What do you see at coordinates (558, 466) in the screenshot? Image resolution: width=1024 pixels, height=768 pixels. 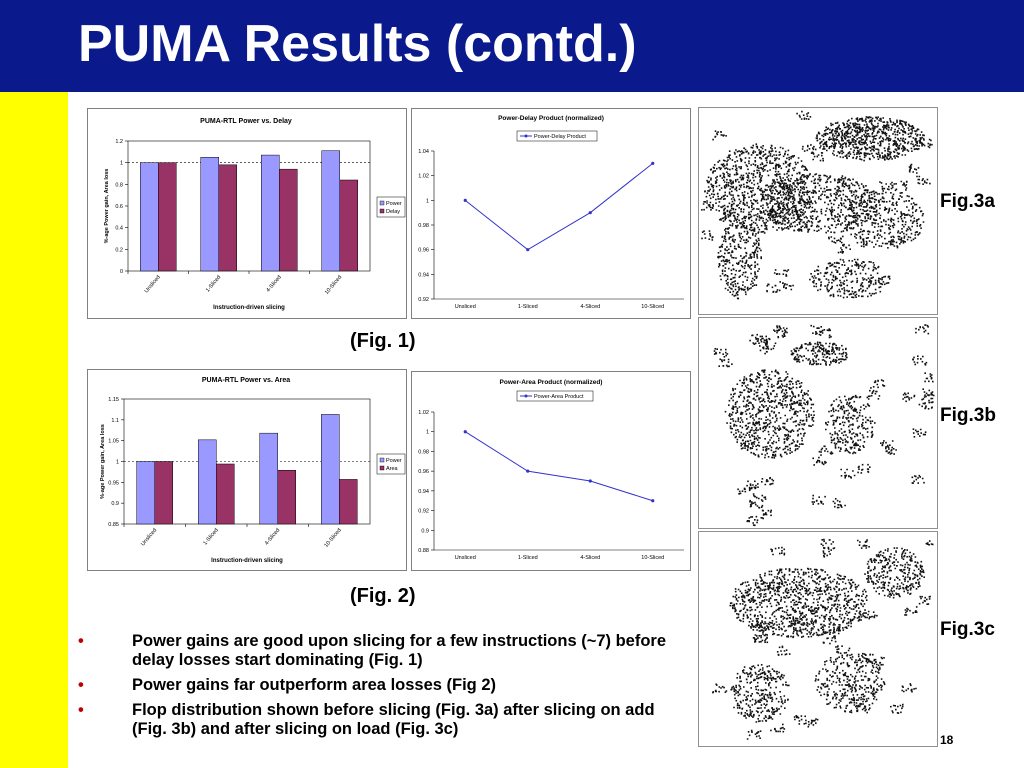 I see `series-line` at bounding box center [558, 466].